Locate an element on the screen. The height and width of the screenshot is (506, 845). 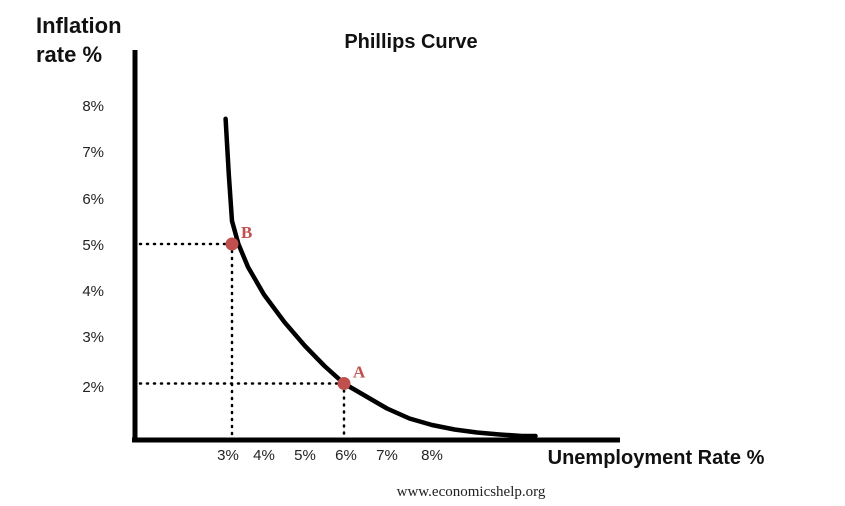
chart-title: Phillips Curve is located at coordinates (410, 42).